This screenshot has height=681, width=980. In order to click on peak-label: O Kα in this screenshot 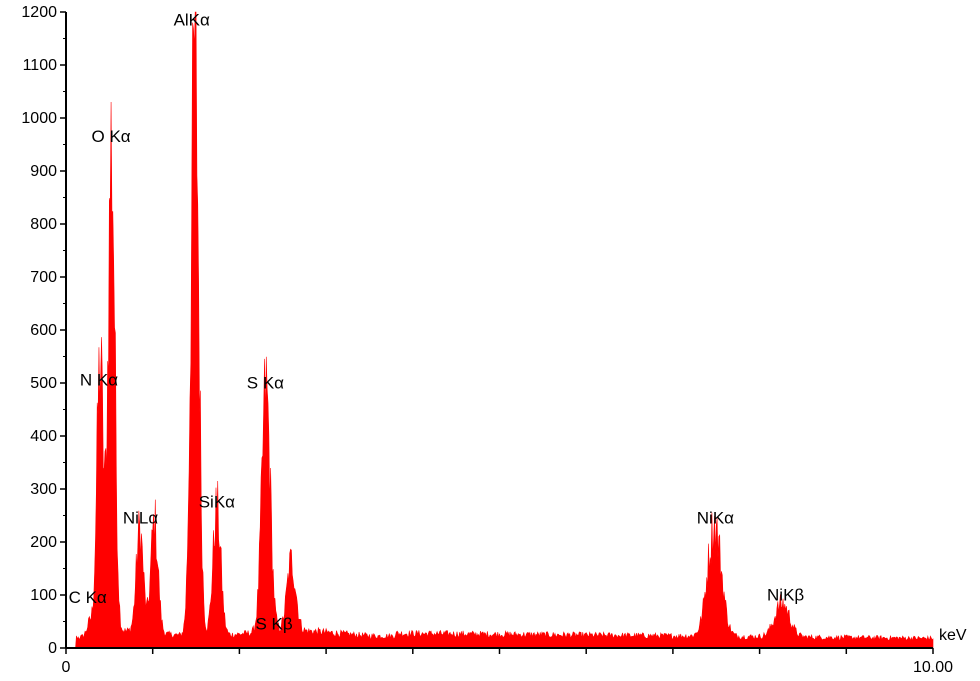, I will do `click(111, 136)`.